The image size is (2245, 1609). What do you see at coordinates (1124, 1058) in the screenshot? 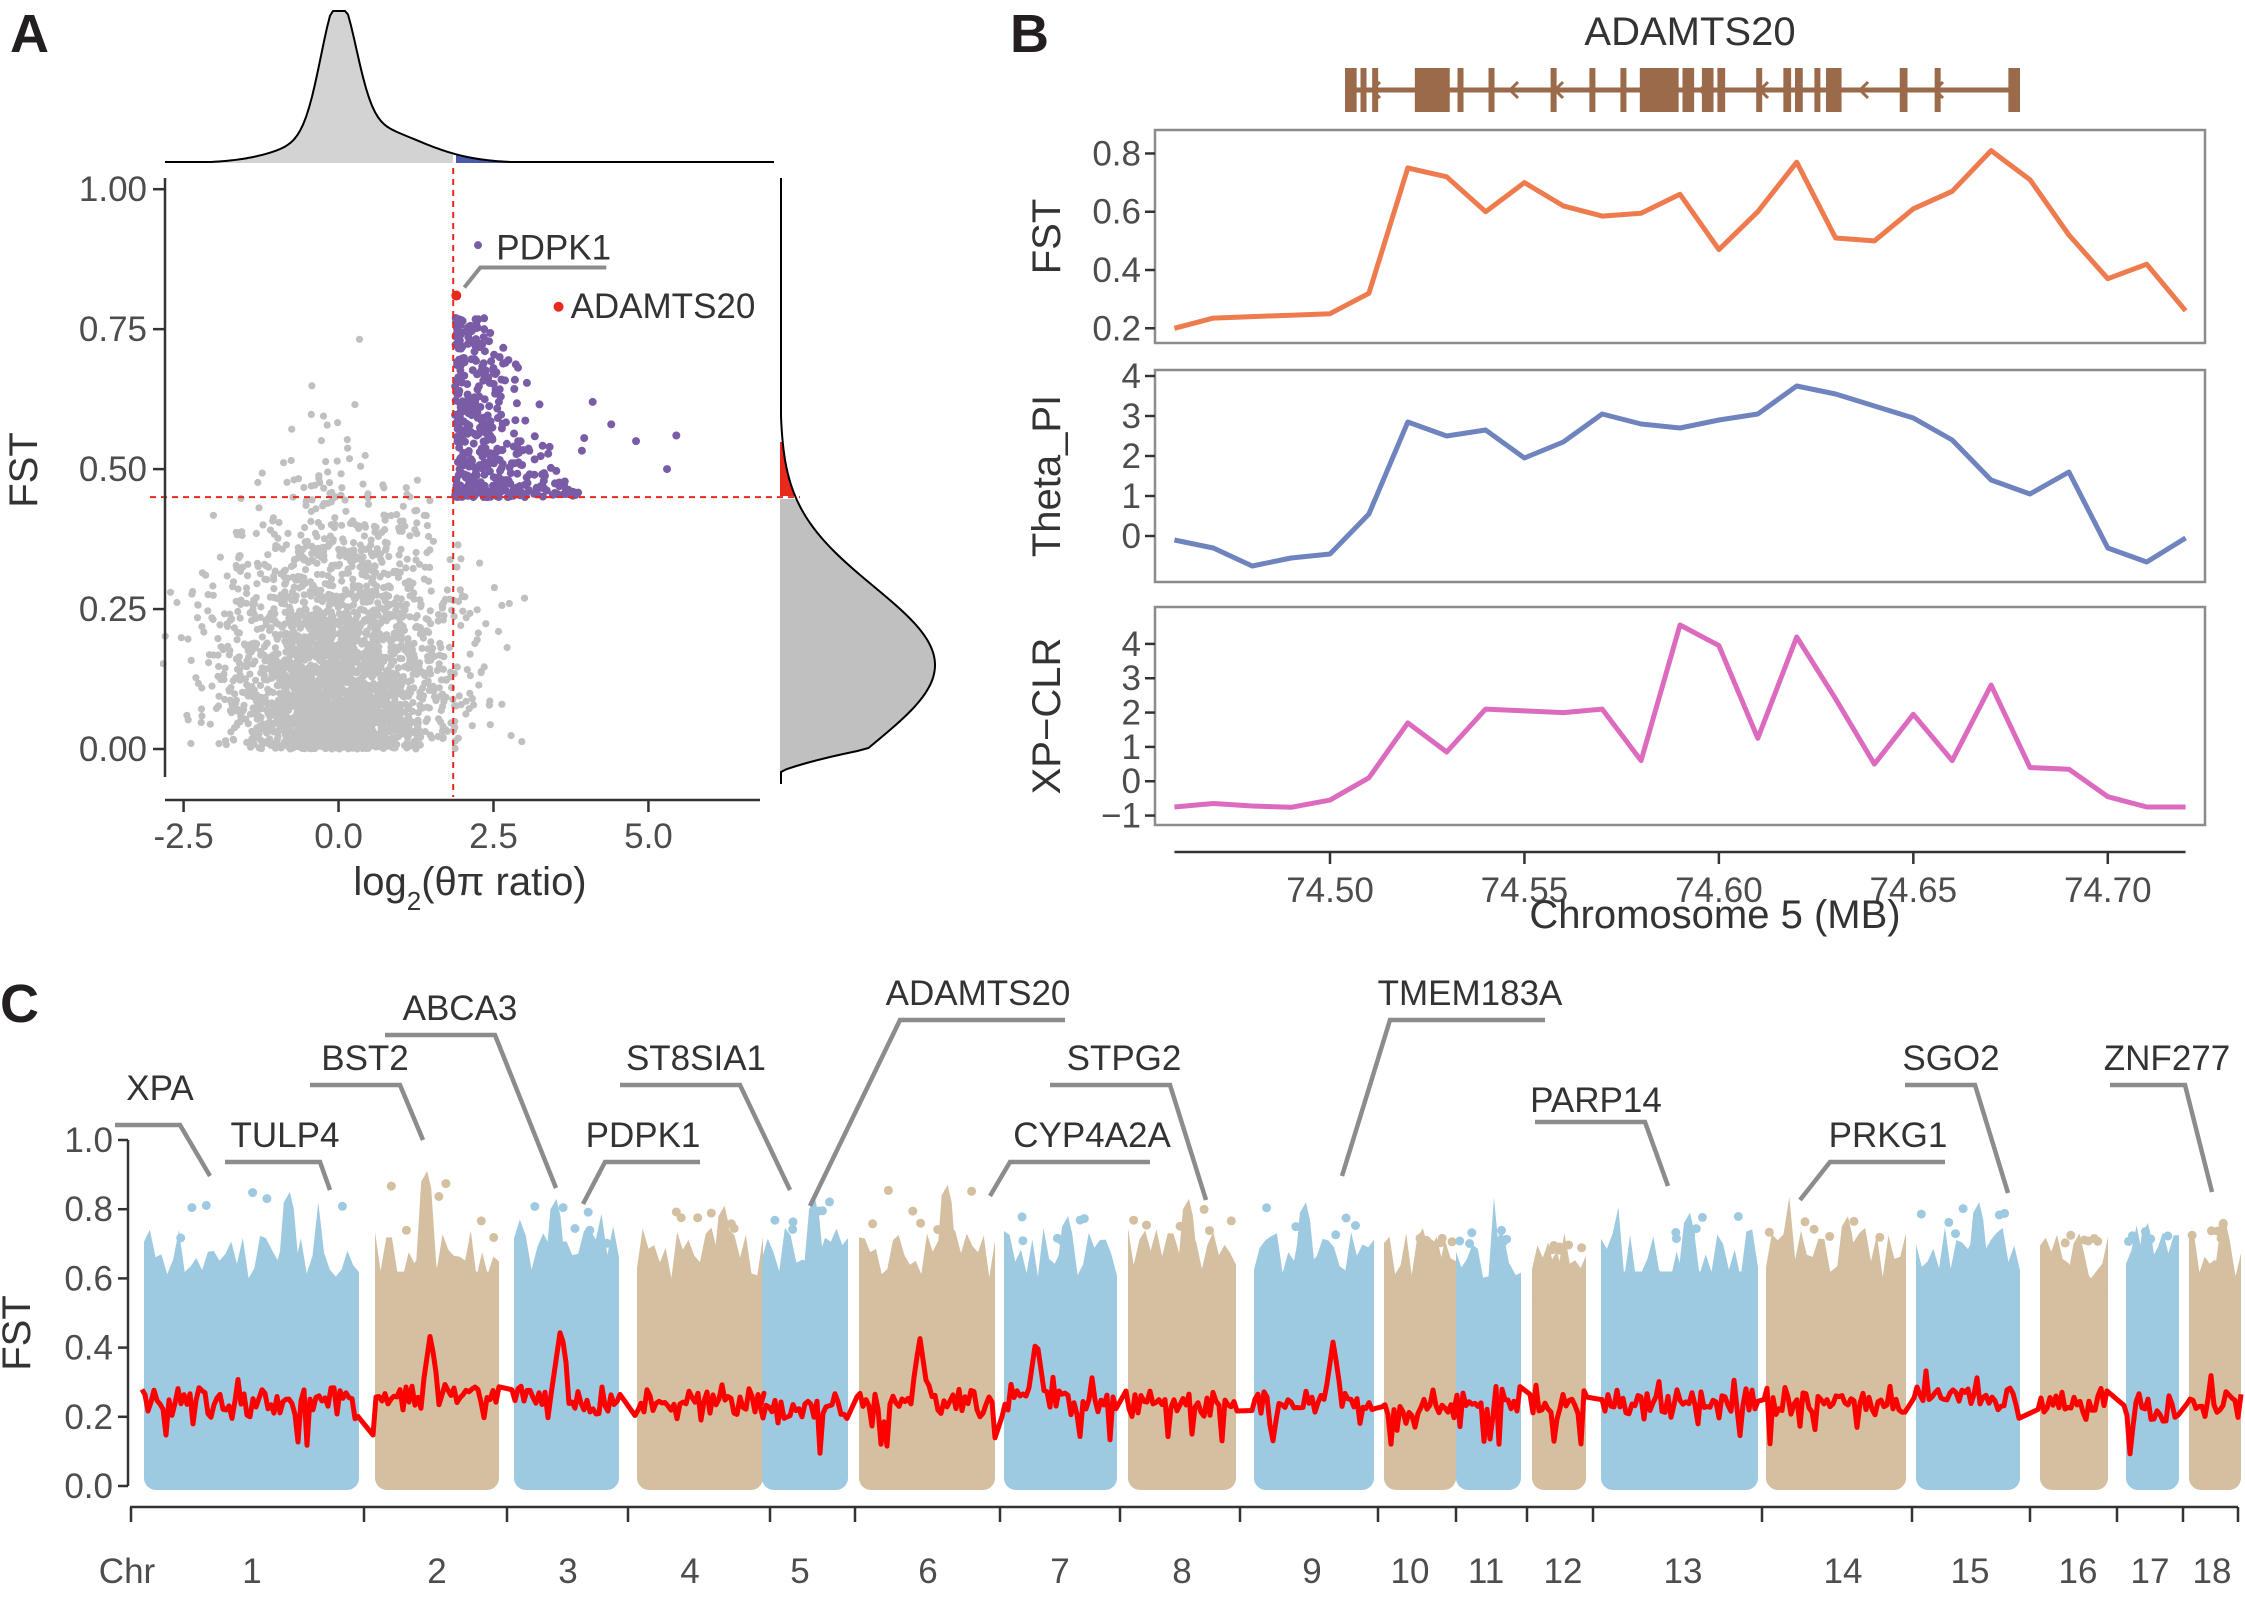
I see `gene-label: STPG2` at bounding box center [1124, 1058].